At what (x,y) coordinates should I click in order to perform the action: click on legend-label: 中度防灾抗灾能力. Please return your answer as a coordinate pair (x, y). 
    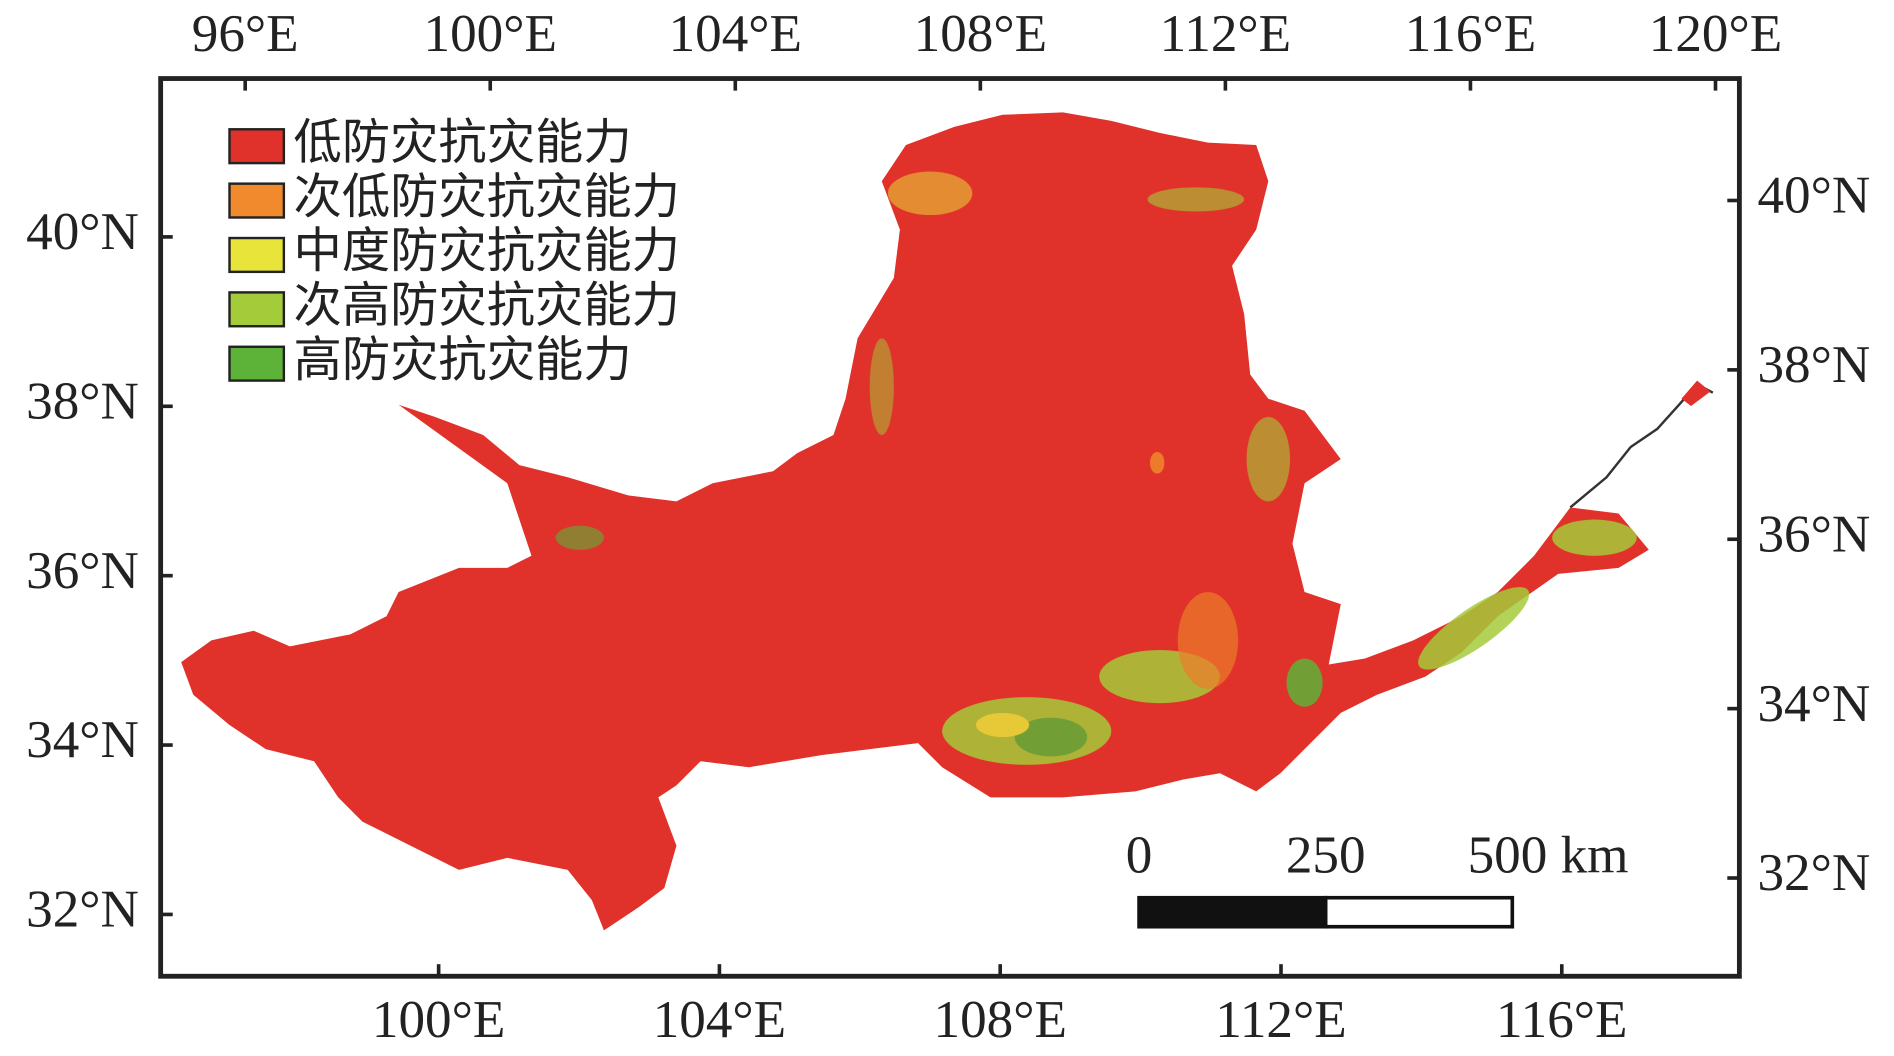
    Looking at the image, I should click on (487, 251).